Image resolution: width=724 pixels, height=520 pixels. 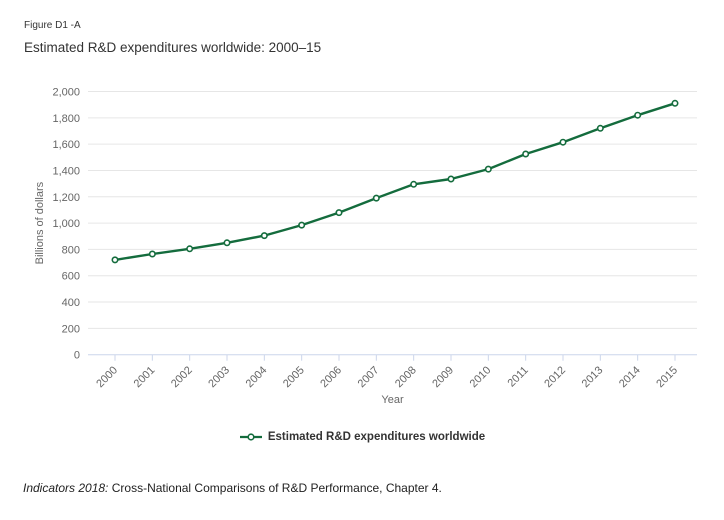 What do you see at coordinates (481, 377) in the screenshot?
I see `x-axis-tick-label: 2010` at bounding box center [481, 377].